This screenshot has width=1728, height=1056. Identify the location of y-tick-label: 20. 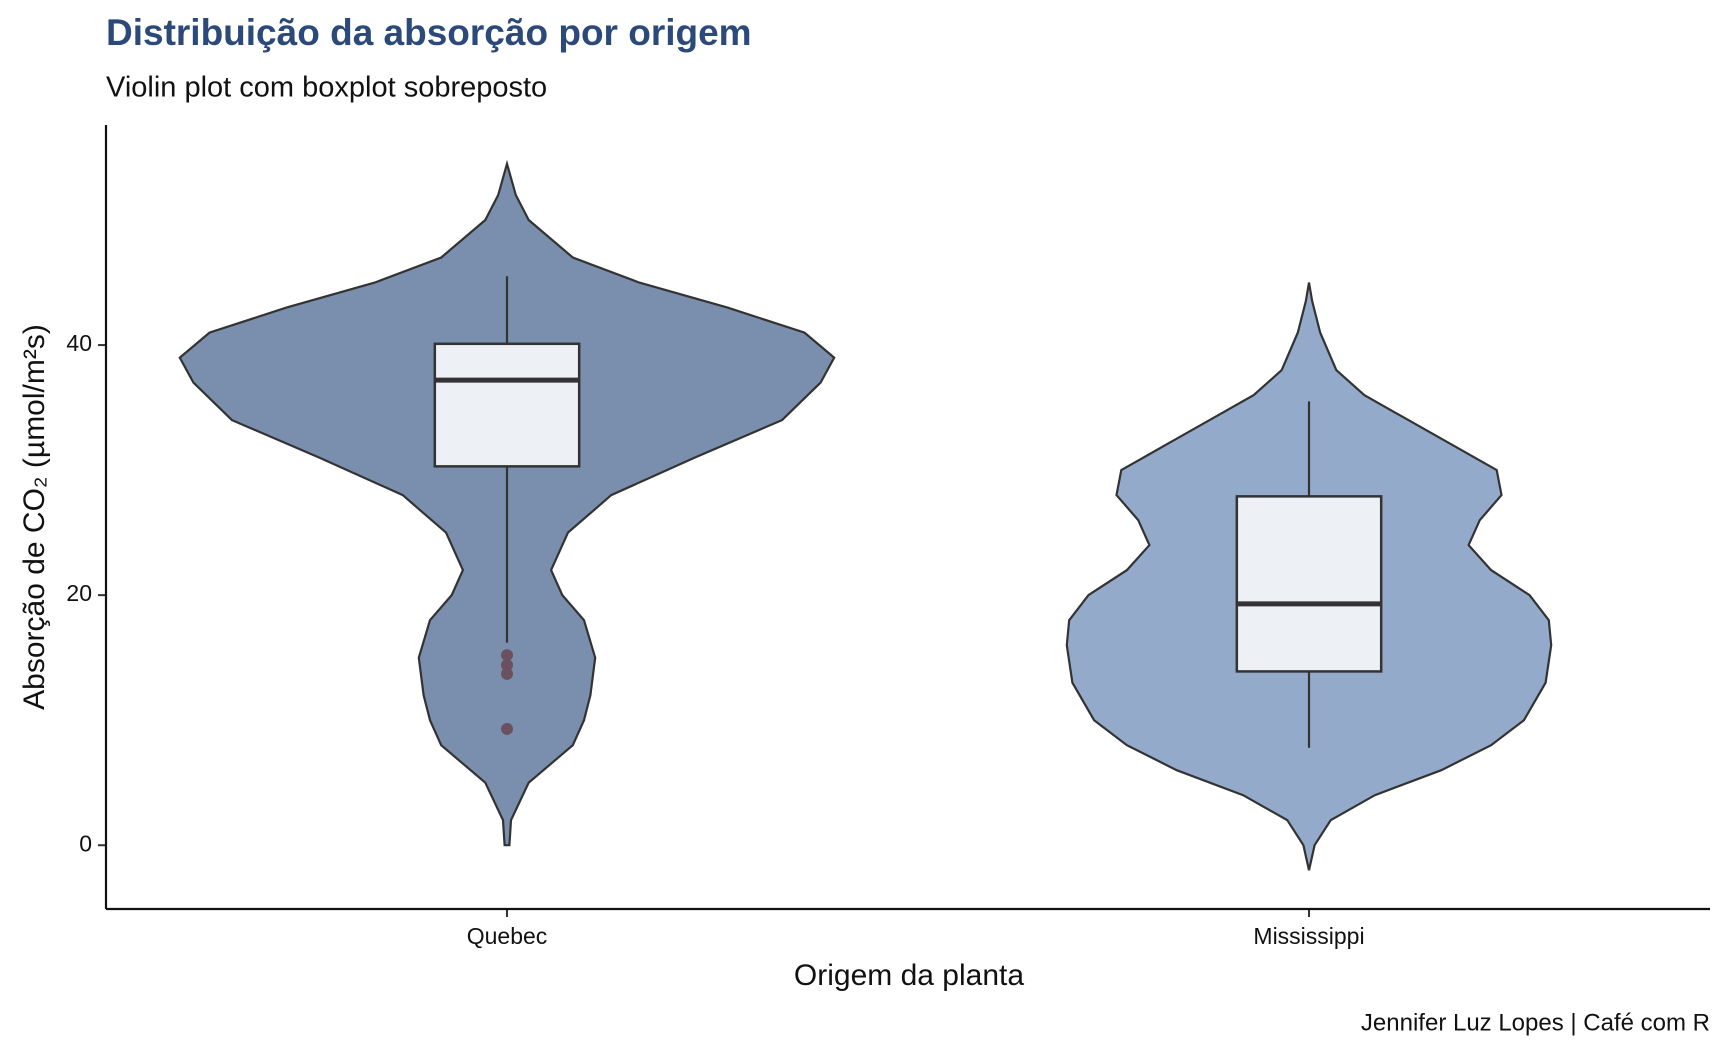
(79, 593).